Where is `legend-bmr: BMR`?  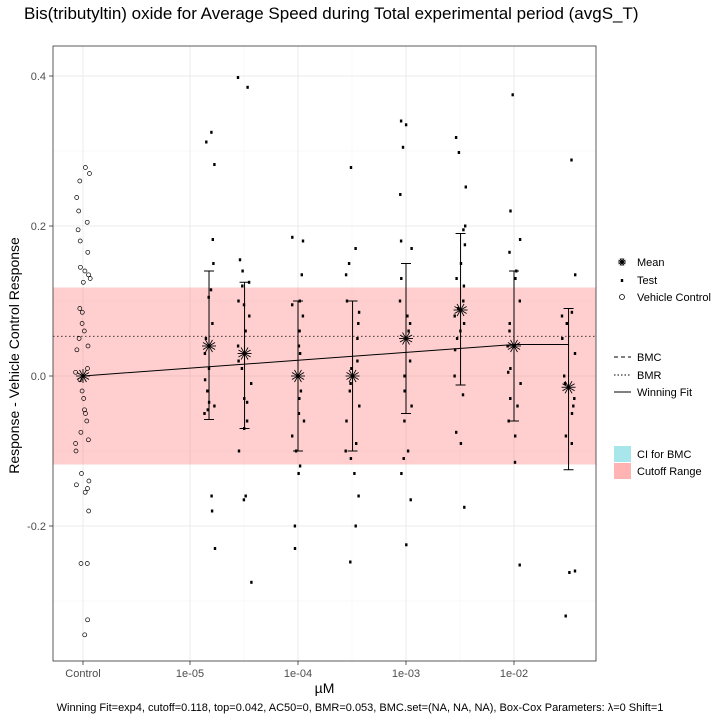
legend-bmr: BMR is located at coordinates (638, 376).